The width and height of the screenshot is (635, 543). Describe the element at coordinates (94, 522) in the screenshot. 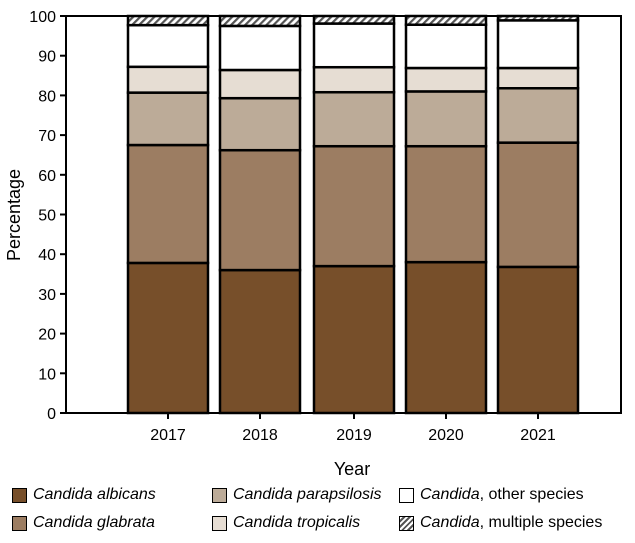

I see `legend-label: Candida glabrata` at that location.